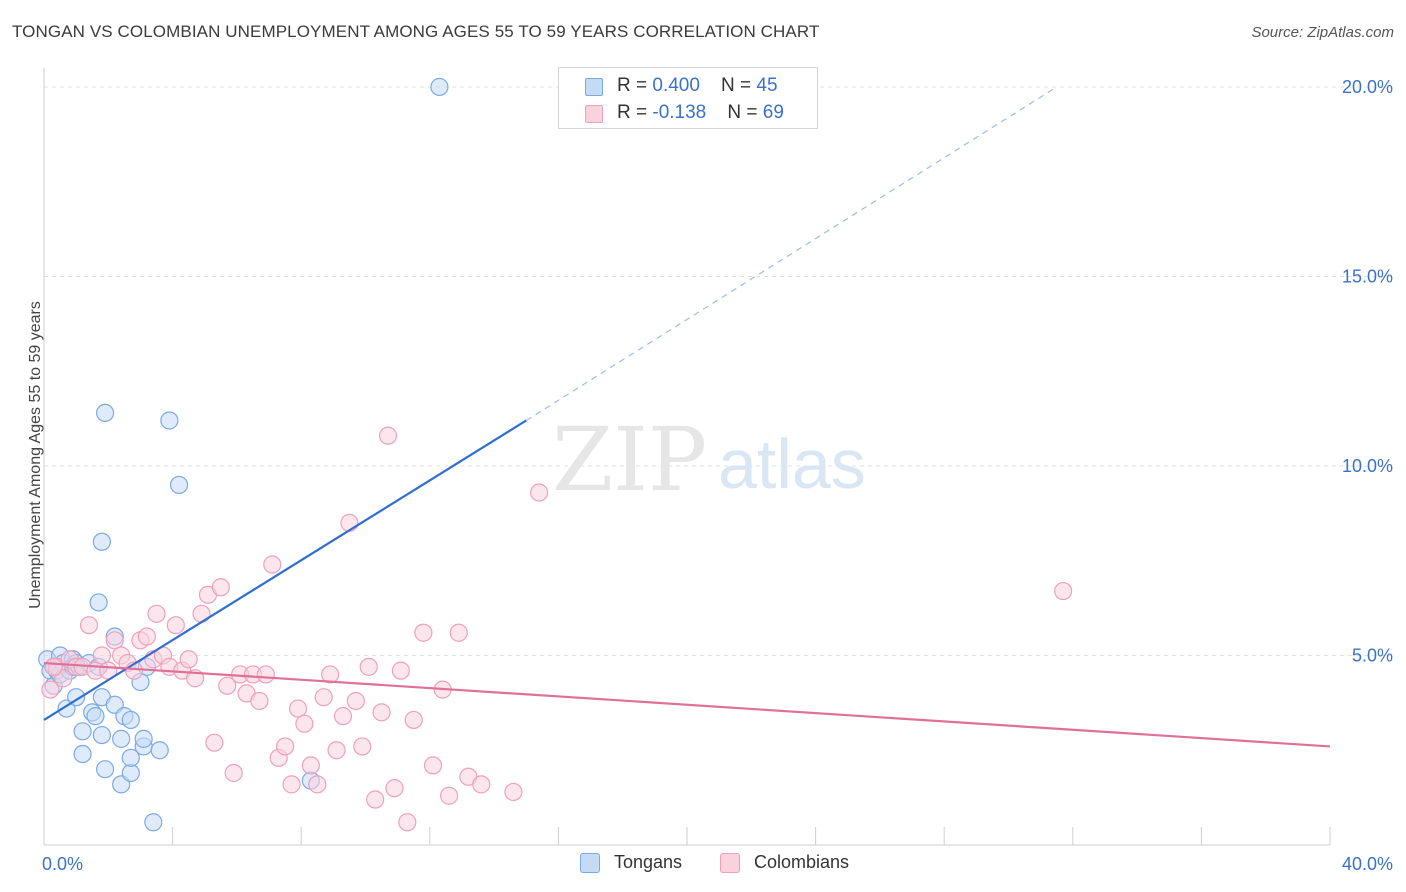 The image size is (1406, 892). What do you see at coordinates (648, 862) in the screenshot?
I see `series-label-tongans: Tongans` at bounding box center [648, 862].